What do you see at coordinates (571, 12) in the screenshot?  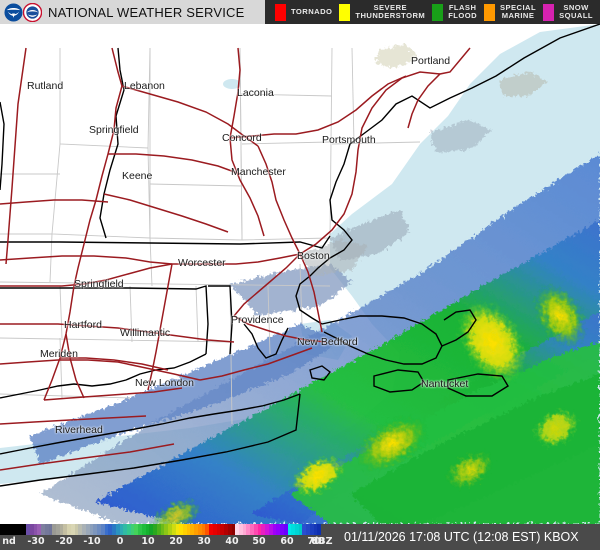 I see `alert-legend-item-snow-squall: SNOW SQUALL` at bounding box center [571, 12].